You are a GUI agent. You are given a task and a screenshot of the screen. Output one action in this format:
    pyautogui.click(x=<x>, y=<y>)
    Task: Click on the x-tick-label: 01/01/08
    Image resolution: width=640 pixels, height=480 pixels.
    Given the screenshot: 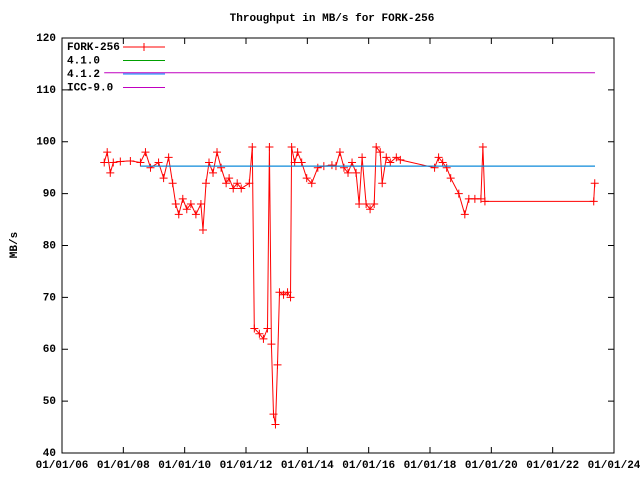 What is the action you would take?
    pyautogui.click(x=123, y=466)
    